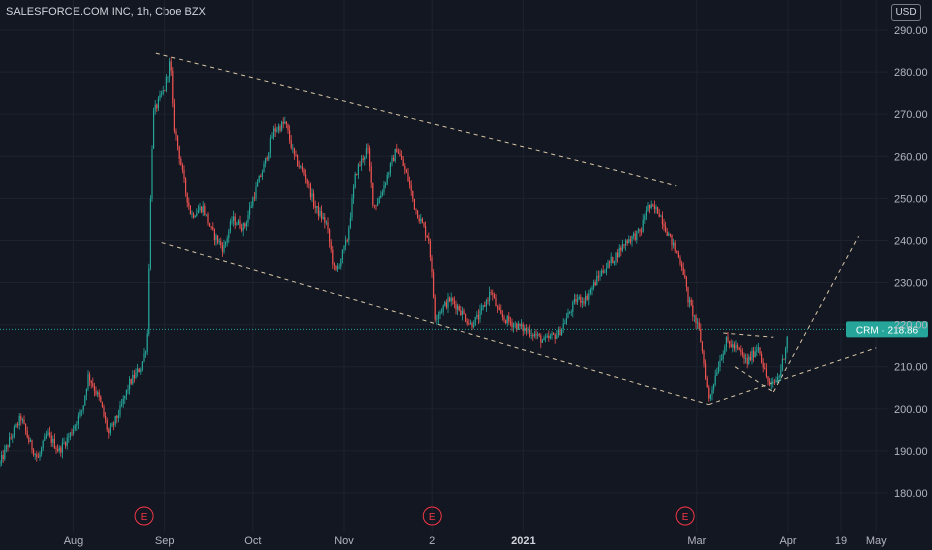  I want to click on y-tick-label: 240.00, so click(911, 241).